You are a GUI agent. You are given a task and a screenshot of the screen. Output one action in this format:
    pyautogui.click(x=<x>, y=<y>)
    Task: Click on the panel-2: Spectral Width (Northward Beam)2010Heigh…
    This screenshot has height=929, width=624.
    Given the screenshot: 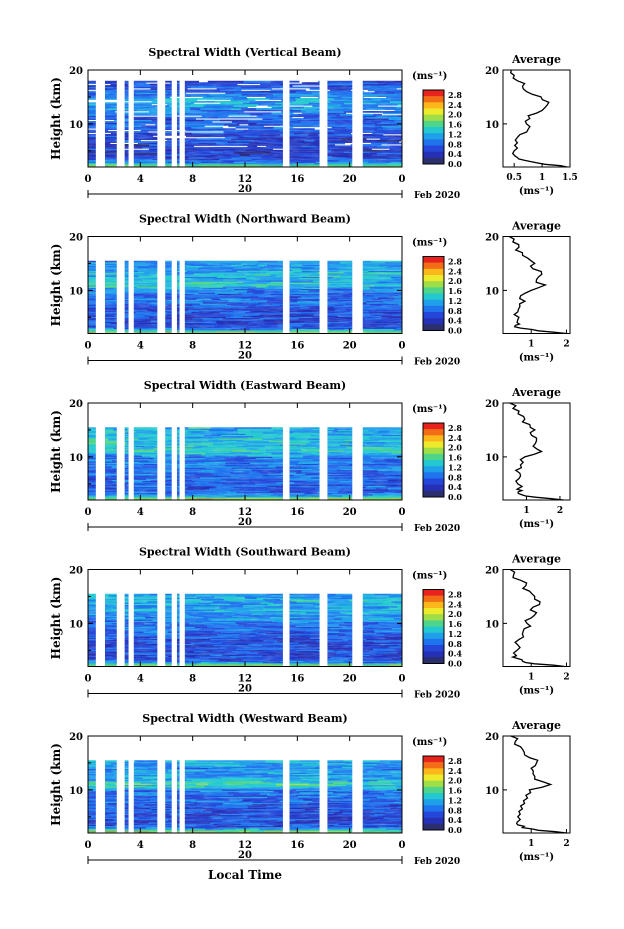 What is the action you would take?
    pyautogui.click(x=310, y=290)
    